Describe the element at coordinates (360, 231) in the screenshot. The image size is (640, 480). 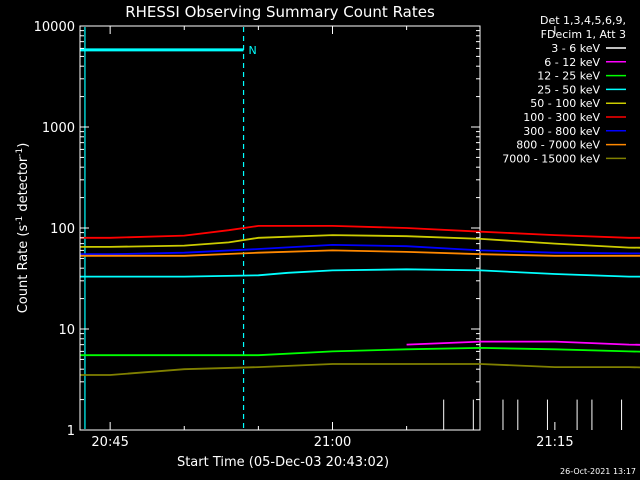
I see `series-100-300-keV` at that location.